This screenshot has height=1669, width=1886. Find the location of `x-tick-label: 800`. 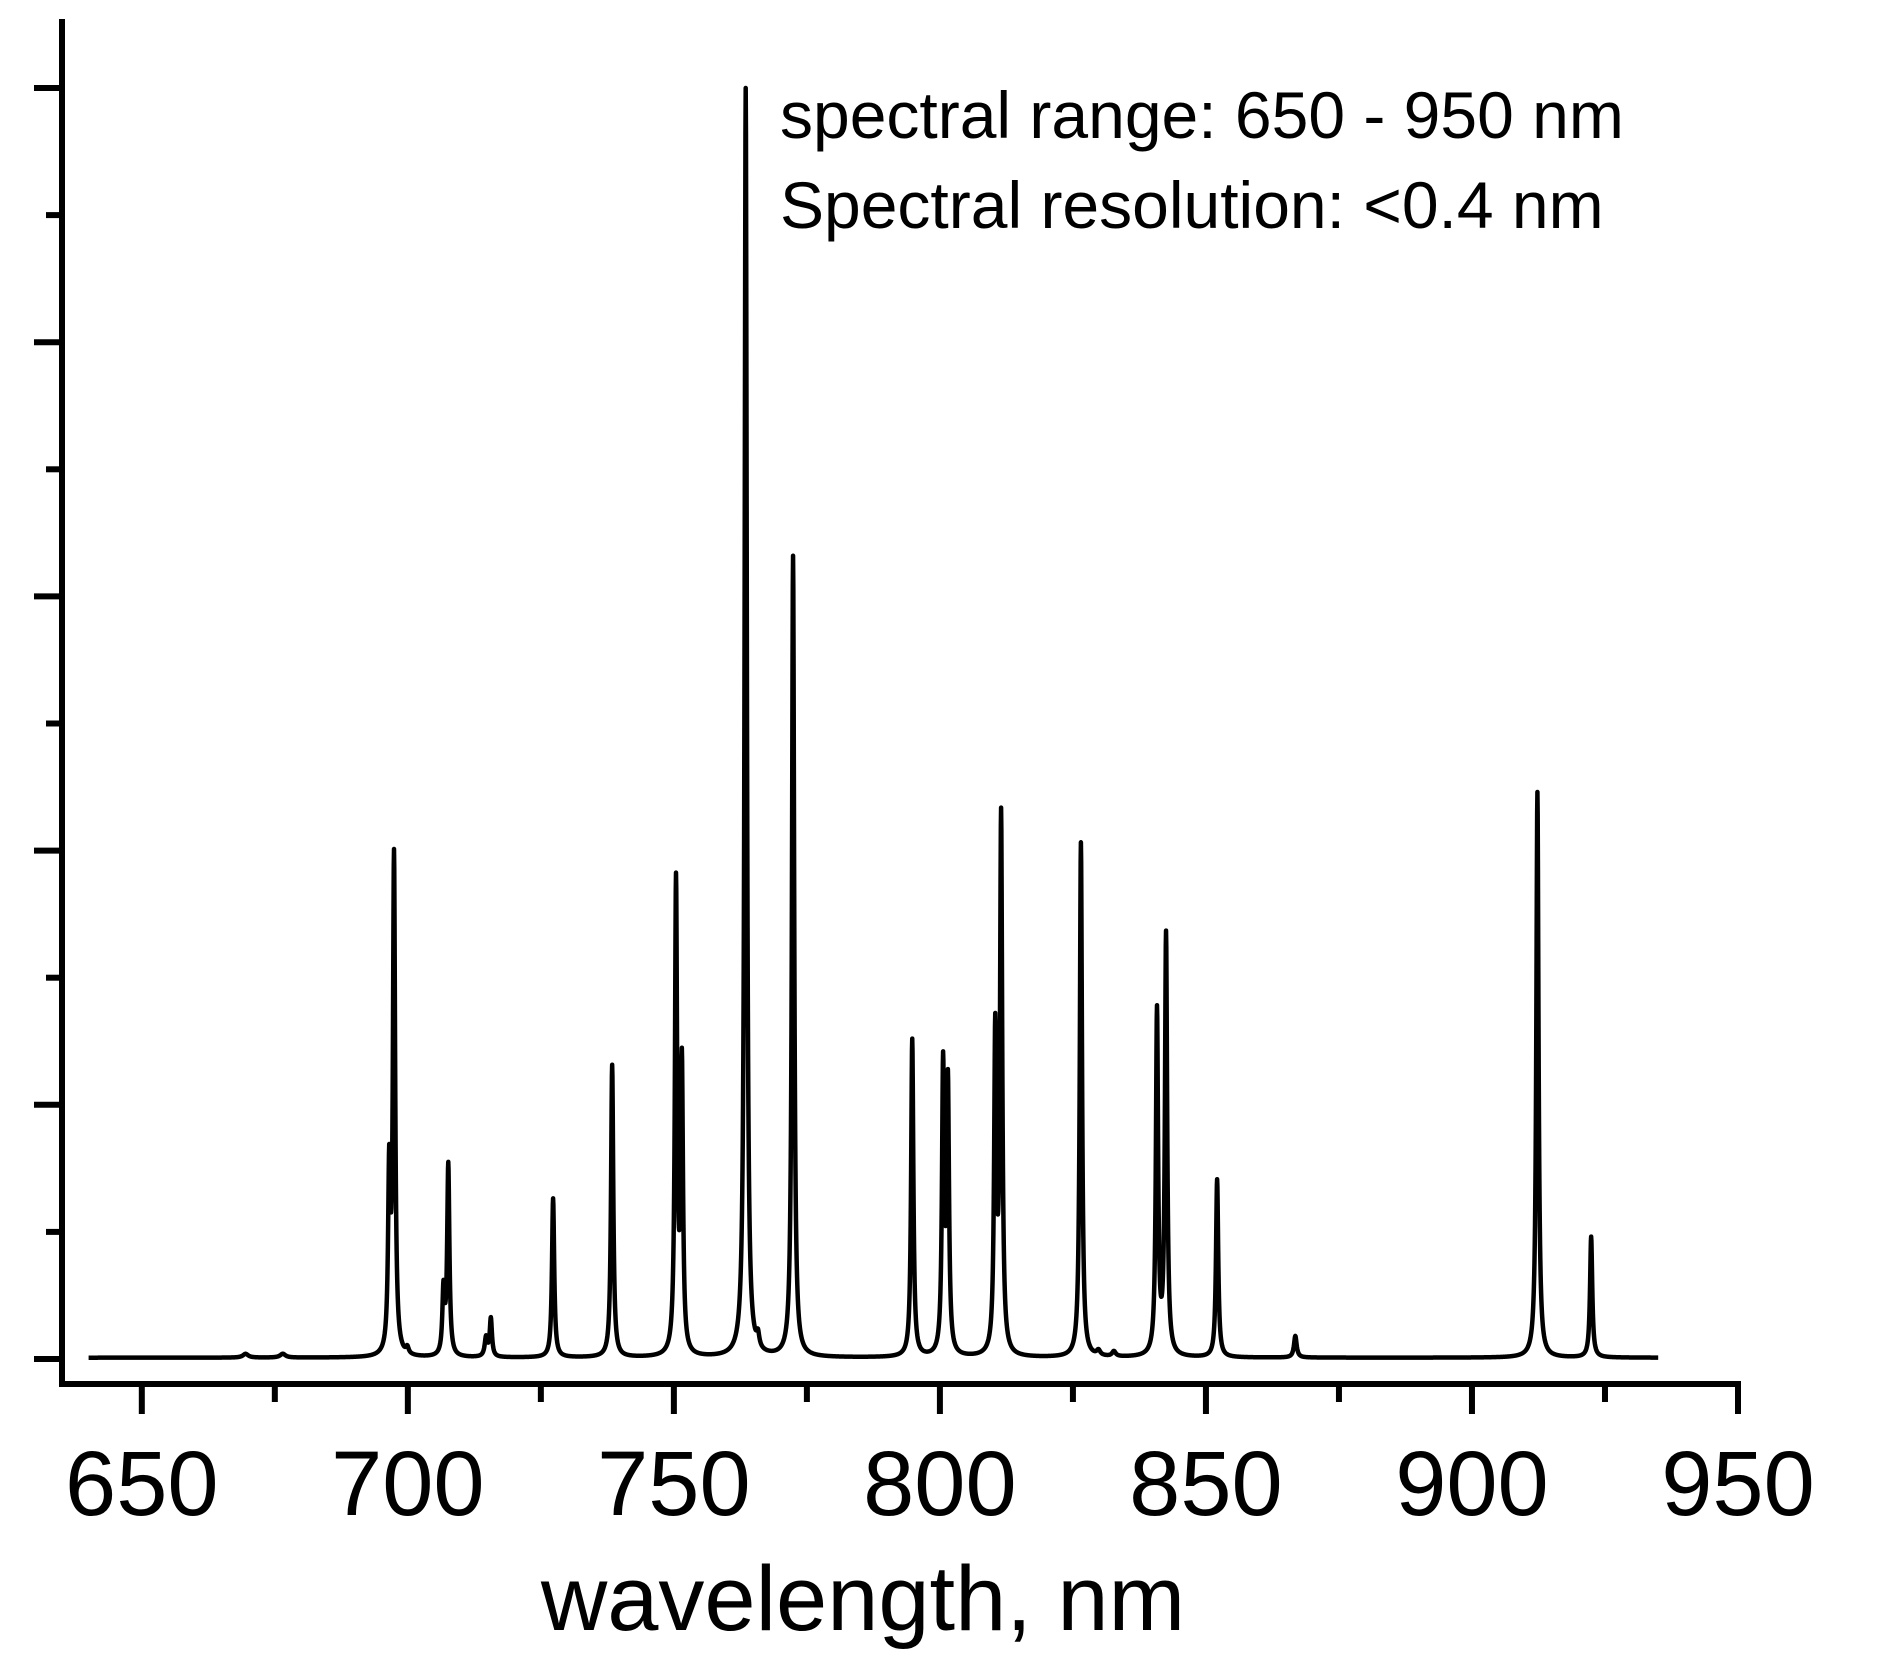

x-tick-label: 800 is located at coordinates (940, 1484).